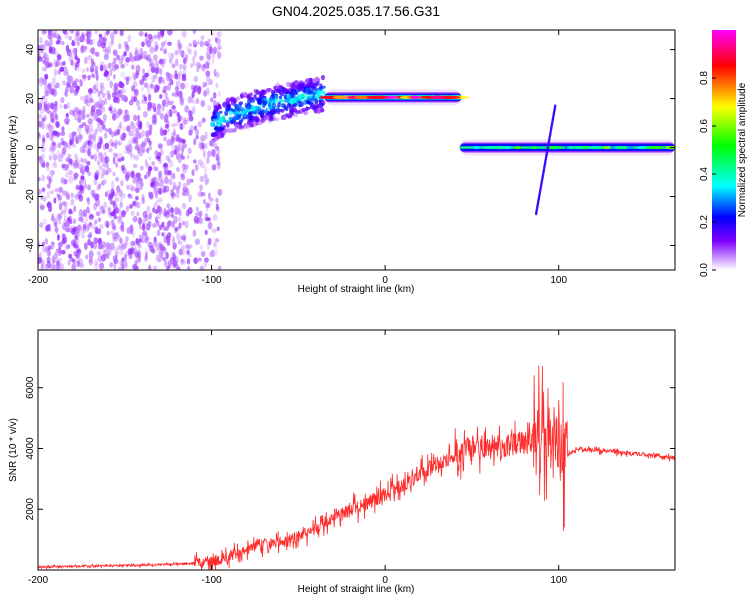  What do you see at coordinates (704, 174) in the screenshot?
I see `colorbar-tick-label: 0.4` at bounding box center [704, 174].